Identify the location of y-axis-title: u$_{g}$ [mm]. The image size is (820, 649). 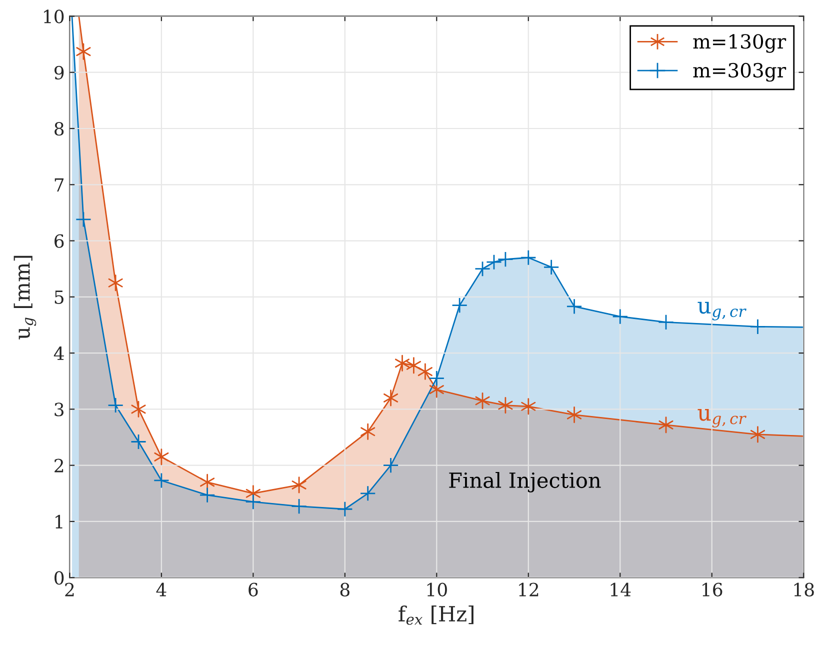
(25, 298).